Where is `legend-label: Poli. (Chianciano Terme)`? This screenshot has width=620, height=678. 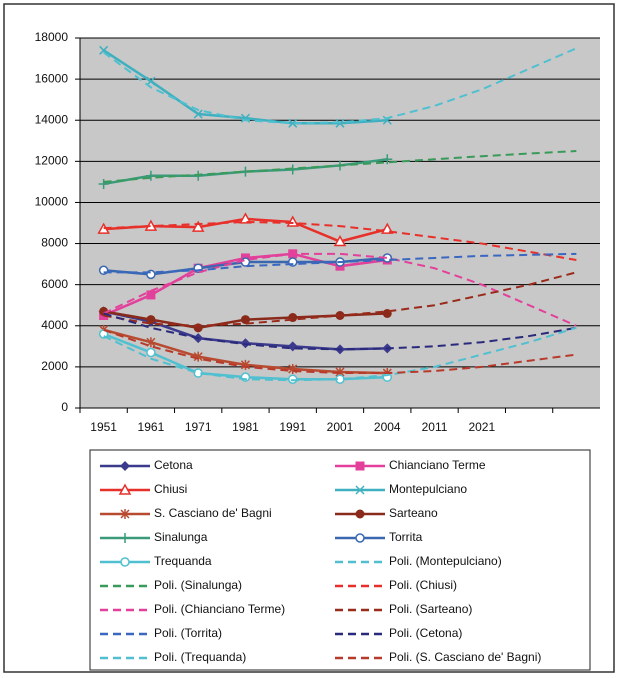 legend-label: Poli. (Chianciano Terme) is located at coordinates (219, 609).